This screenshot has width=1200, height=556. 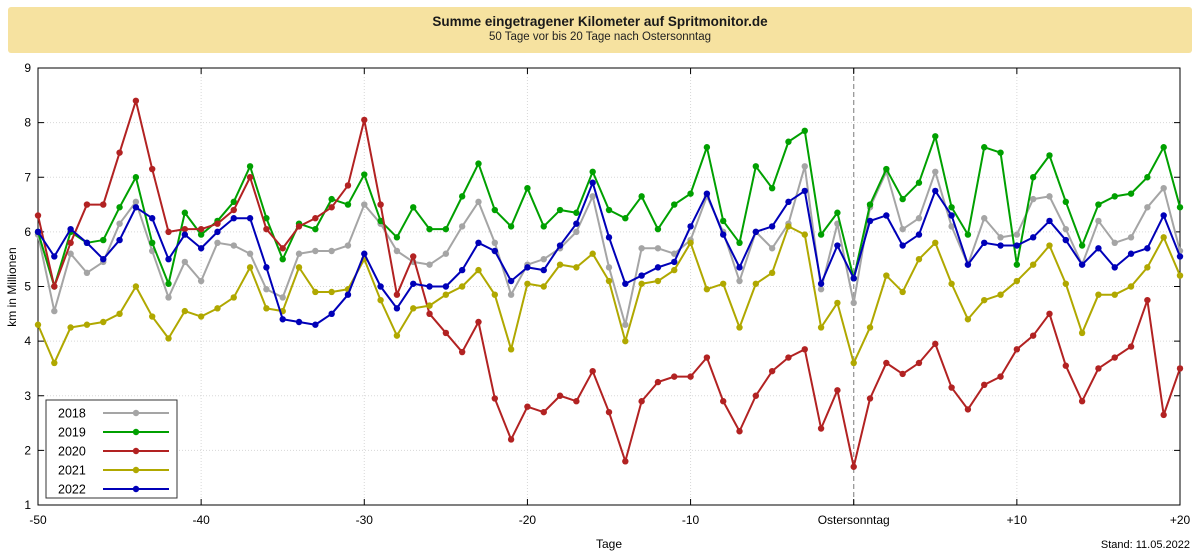 I want to click on legend-item-2019: 2019, so click(x=113, y=433).